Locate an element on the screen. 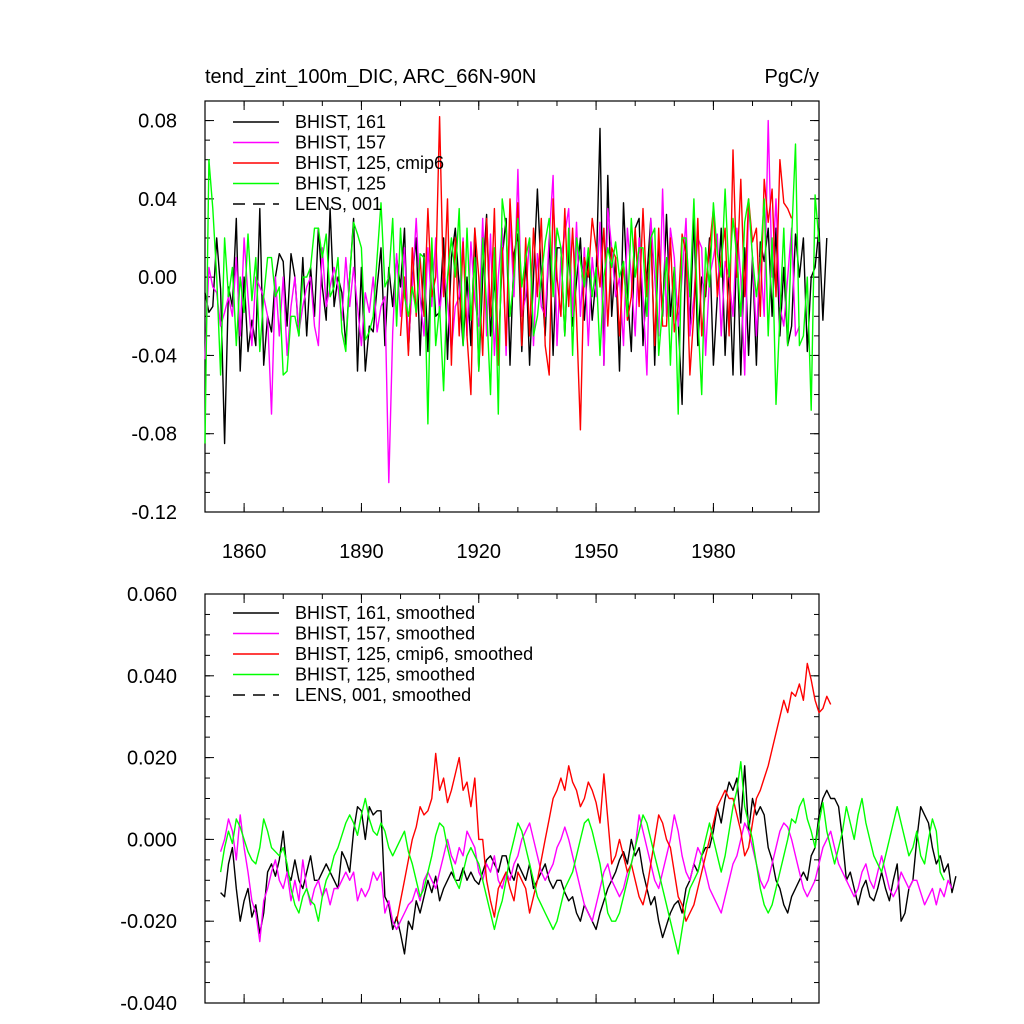 The height and width of the screenshot is (1024, 1024). top-panel-units: PgC/y is located at coordinates (792, 77).